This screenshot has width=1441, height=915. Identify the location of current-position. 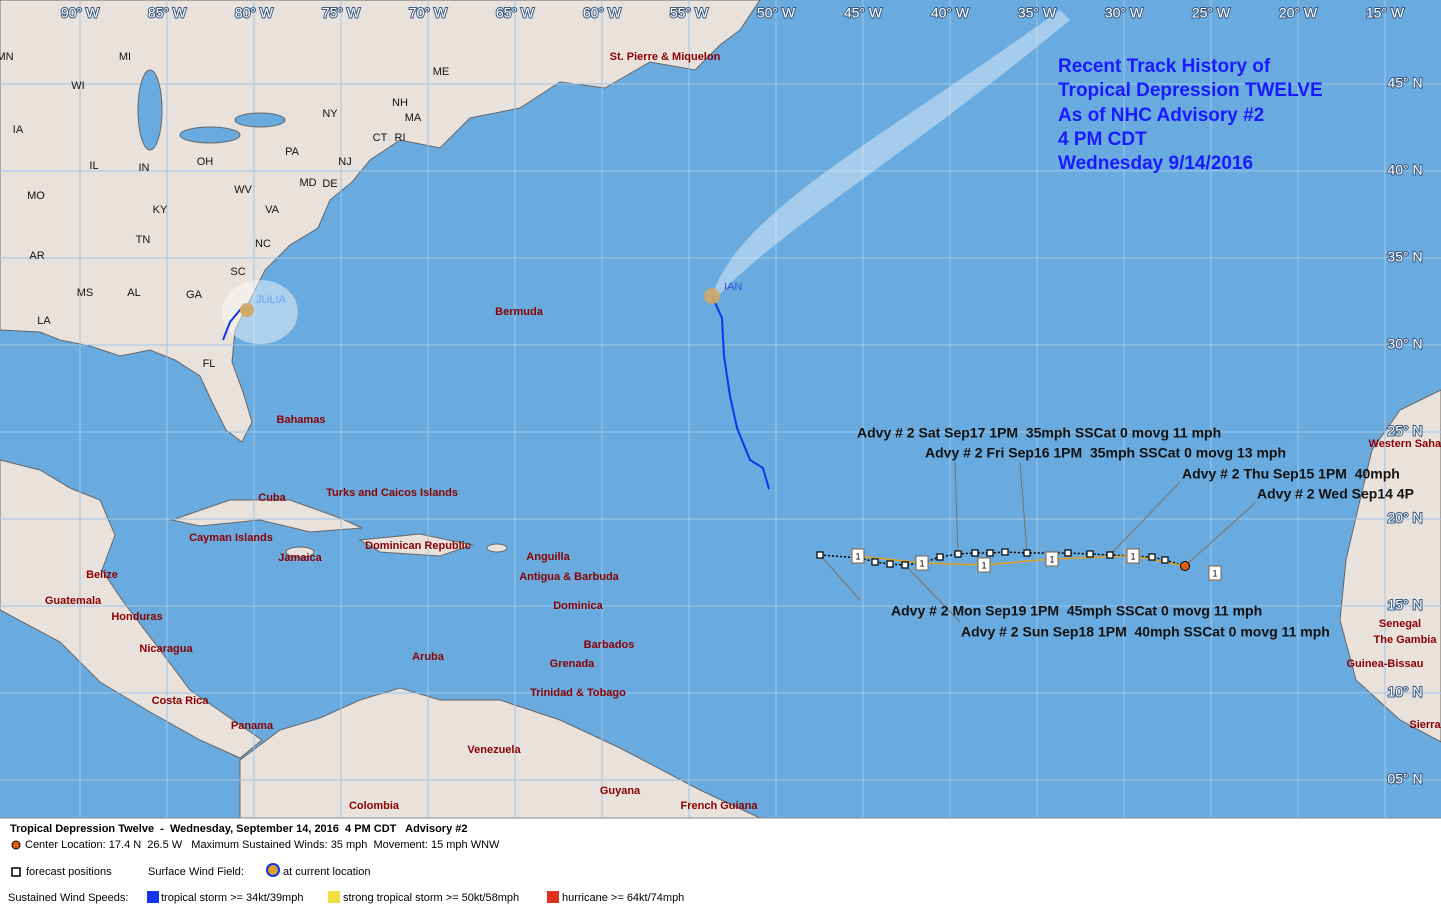
(1185, 566).